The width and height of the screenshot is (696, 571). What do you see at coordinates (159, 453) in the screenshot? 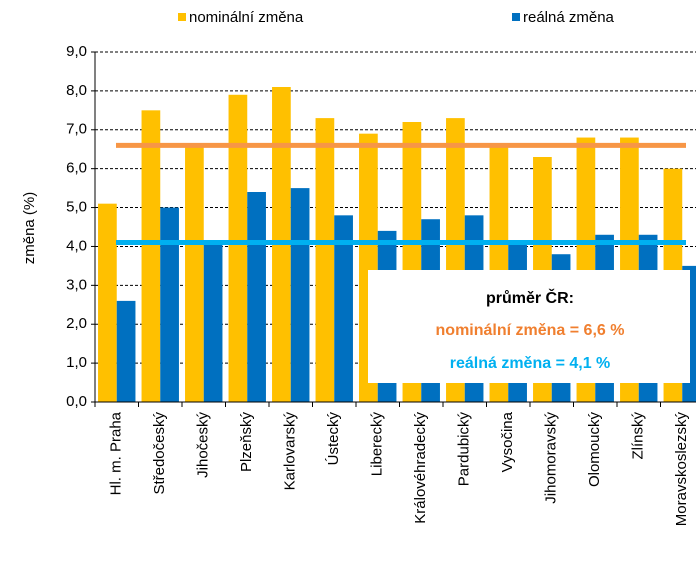
I see `x-tick-label: Středočeský` at bounding box center [159, 453].